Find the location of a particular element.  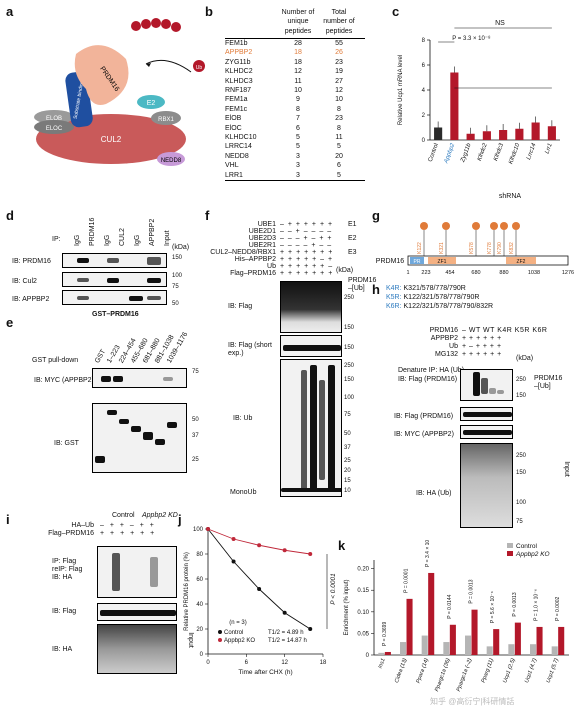

site-label: K778 is located at coordinates (490, 248).